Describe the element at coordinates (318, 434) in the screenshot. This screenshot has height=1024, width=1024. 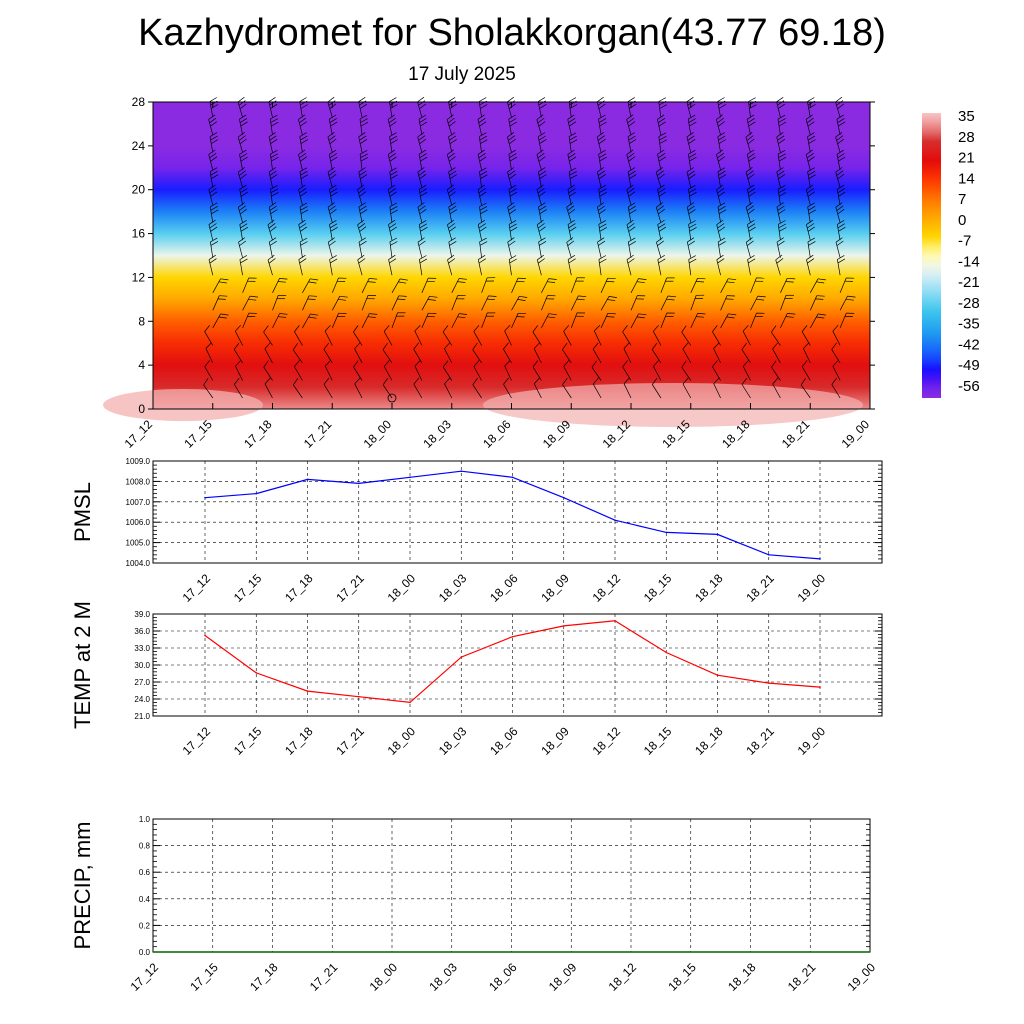
I see `x-tick-label: 17_21` at that location.